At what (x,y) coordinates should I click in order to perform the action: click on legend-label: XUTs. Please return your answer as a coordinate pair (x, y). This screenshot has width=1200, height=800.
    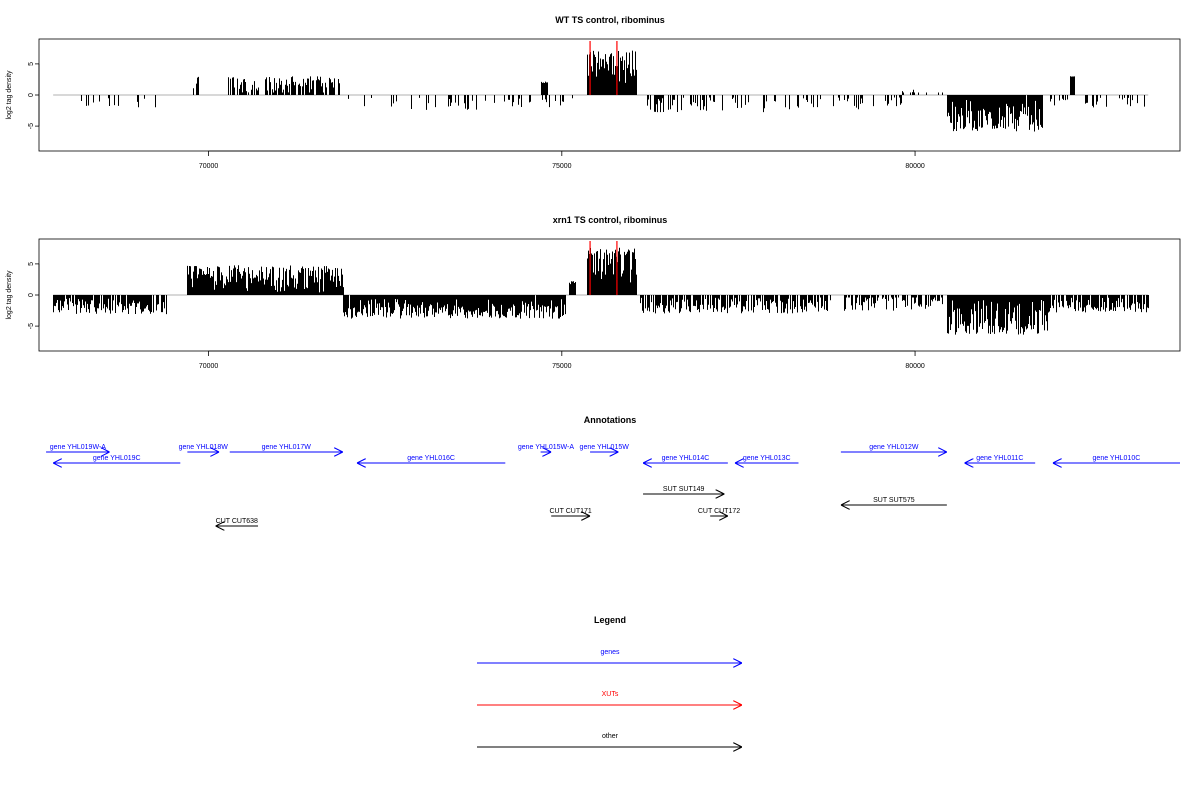
    Looking at the image, I should click on (610, 694).